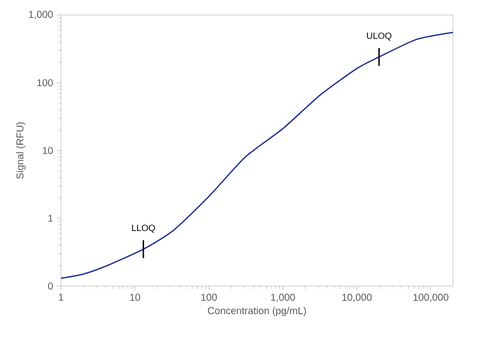 Image resolution: width=485 pixels, height=351 pixels. I want to click on annotation: LLOQ, so click(143, 228).